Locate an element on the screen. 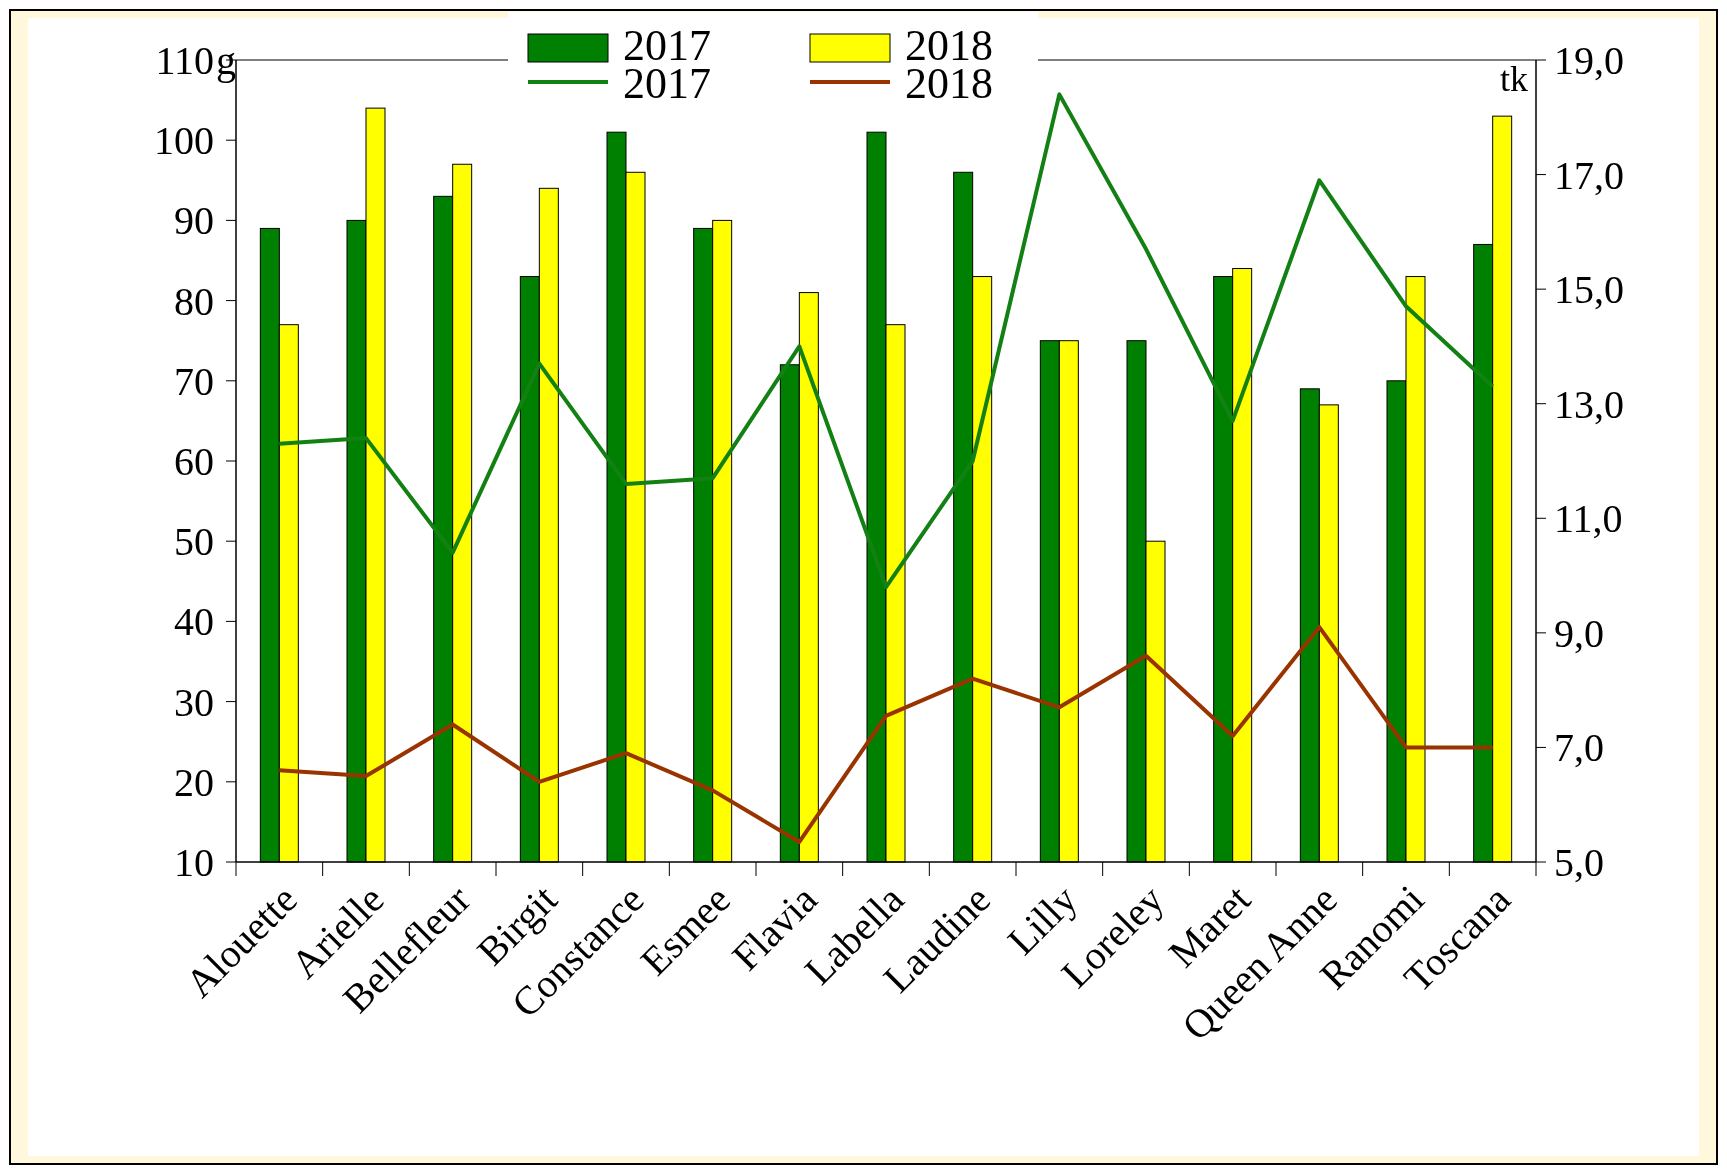 The height and width of the screenshot is (1174, 1727). y2-tick-label: 15,0 is located at coordinates (1589, 290).